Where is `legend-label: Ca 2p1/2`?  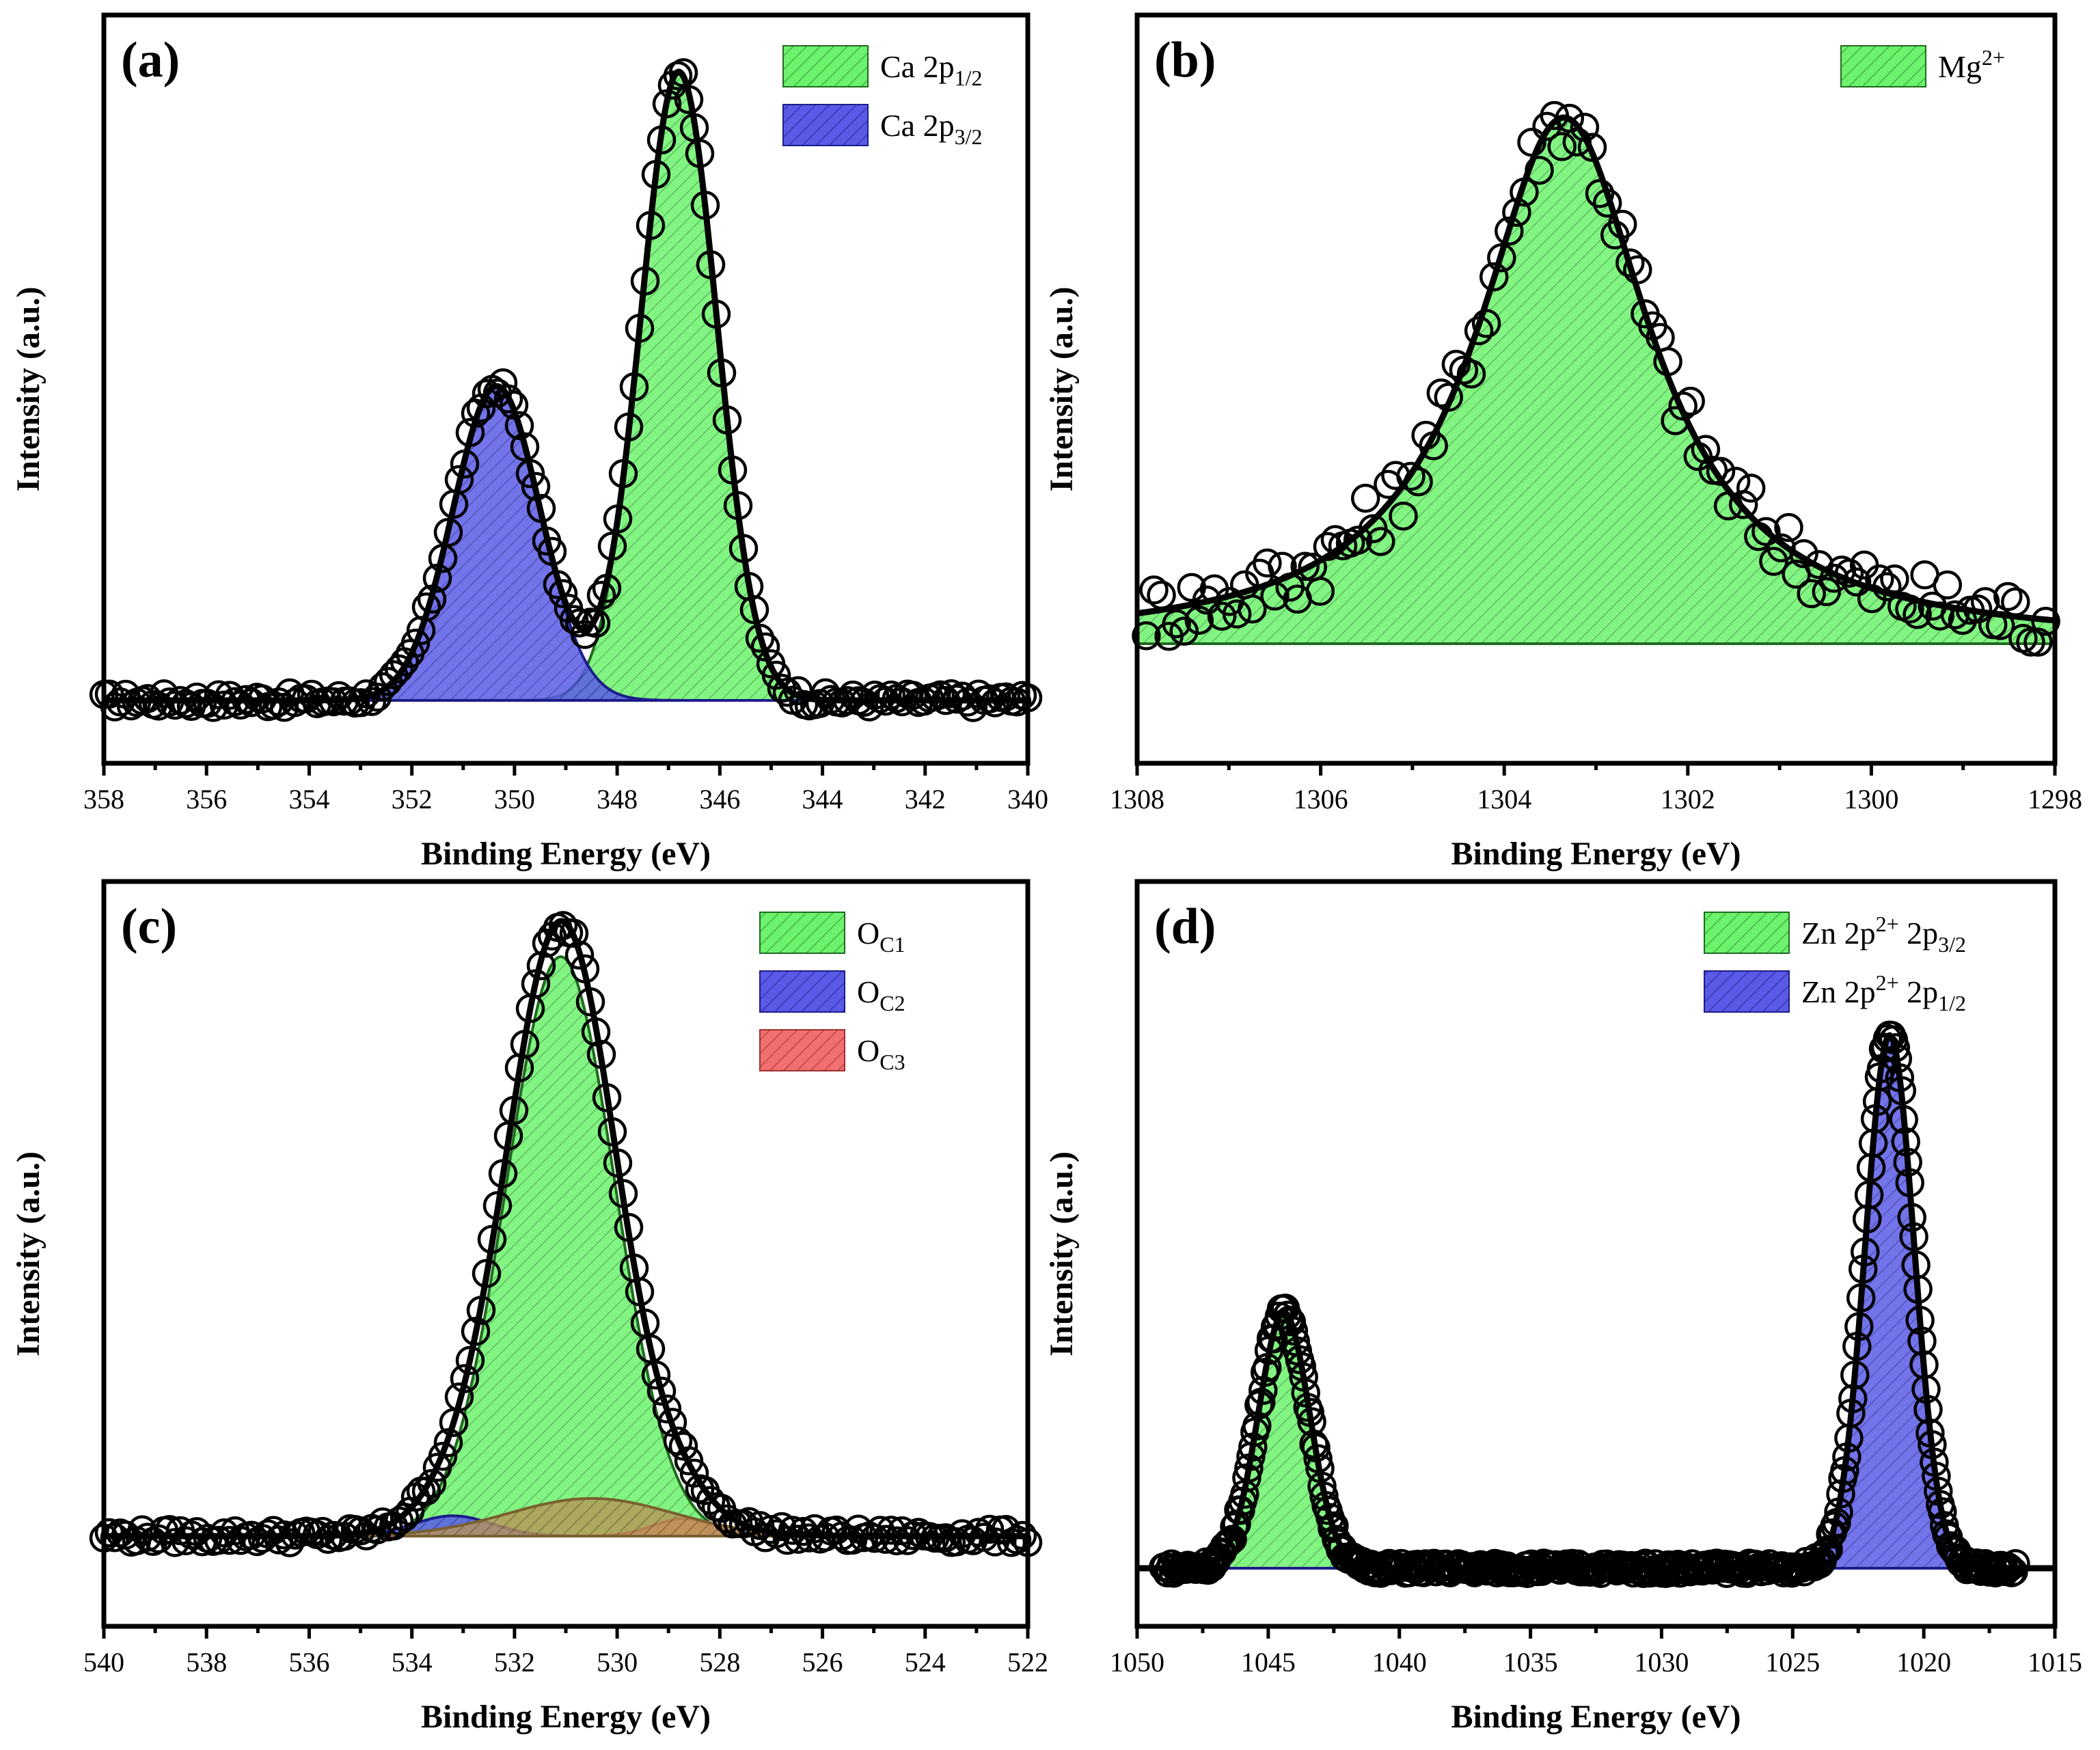
legend-label: Ca 2p1/2 is located at coordinates (931, 70).